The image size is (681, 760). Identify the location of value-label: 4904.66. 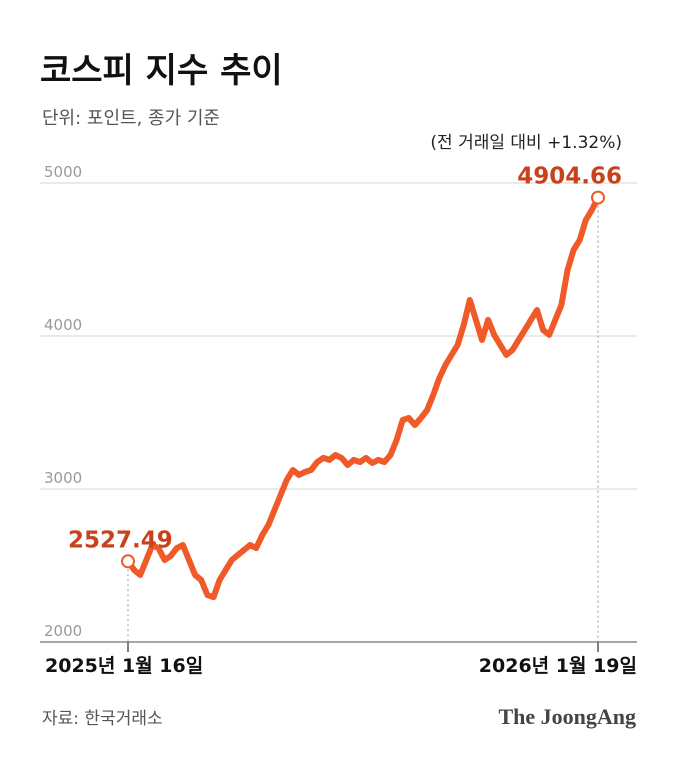
(569, 177).